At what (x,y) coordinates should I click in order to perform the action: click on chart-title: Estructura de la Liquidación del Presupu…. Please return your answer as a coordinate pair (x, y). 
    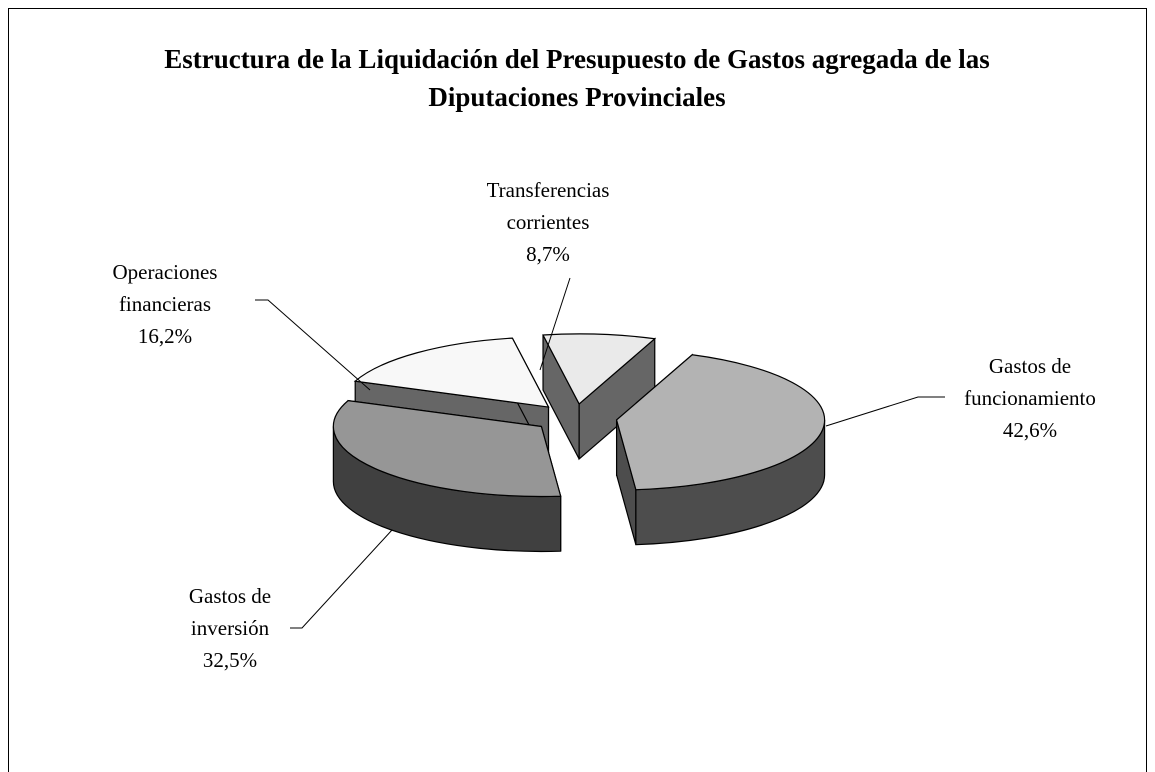
    Looking at the image, I should click on (577, 78).